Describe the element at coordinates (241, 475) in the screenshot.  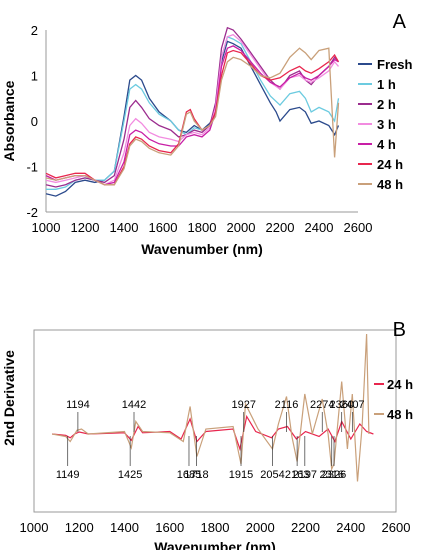
I see `annotation-label: 1915` at that location.